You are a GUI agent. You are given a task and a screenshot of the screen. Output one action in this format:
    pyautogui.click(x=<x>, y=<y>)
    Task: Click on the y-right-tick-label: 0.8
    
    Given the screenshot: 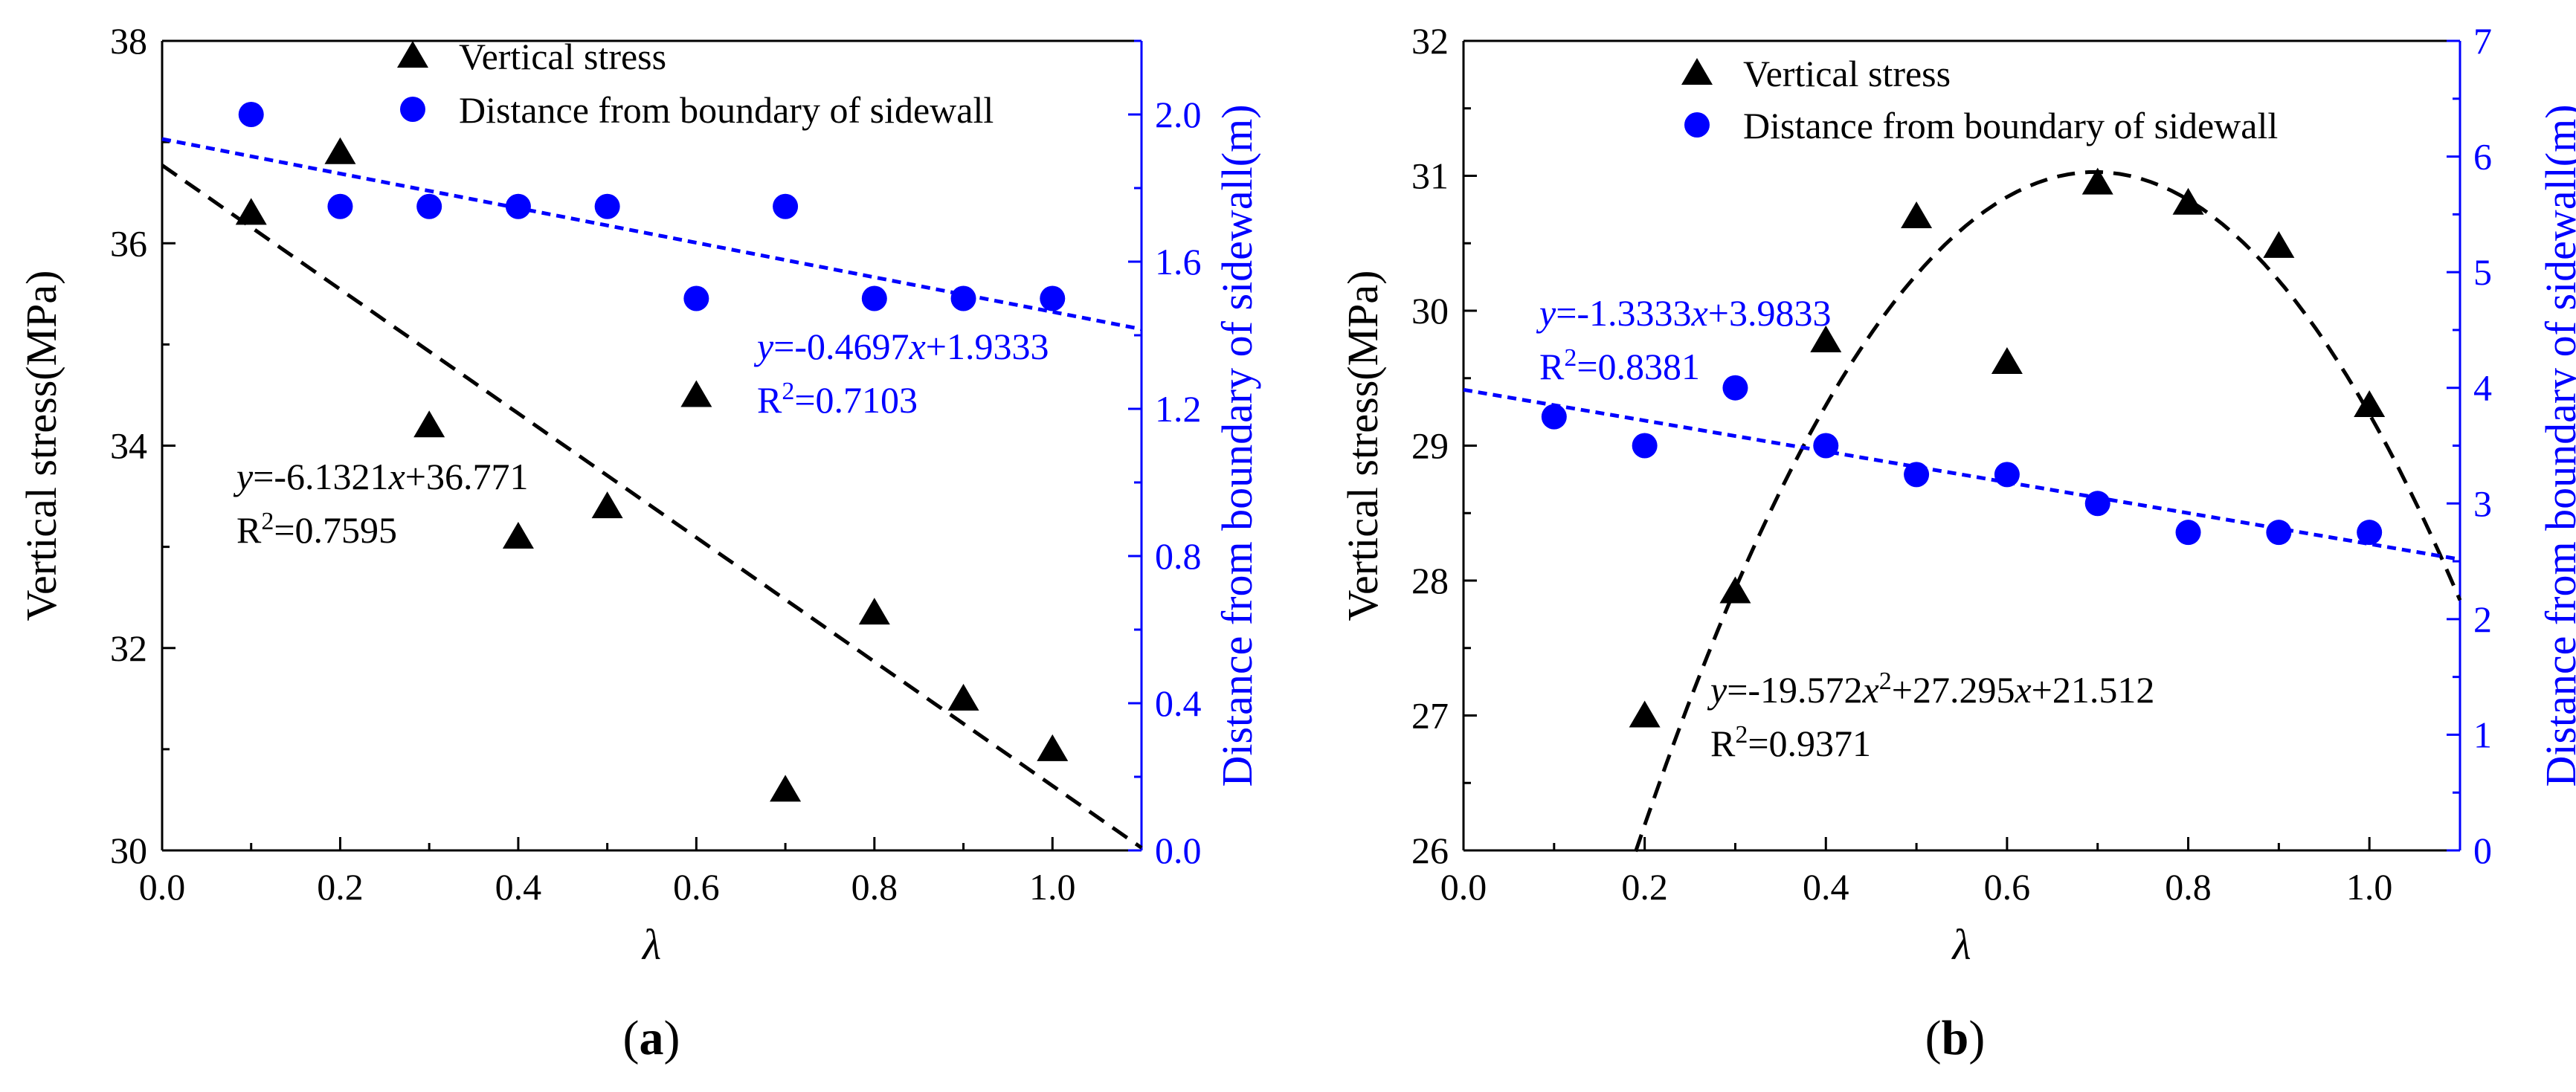 What is the action you would take?
    pyautogui.click(x=1178, y=556)
    